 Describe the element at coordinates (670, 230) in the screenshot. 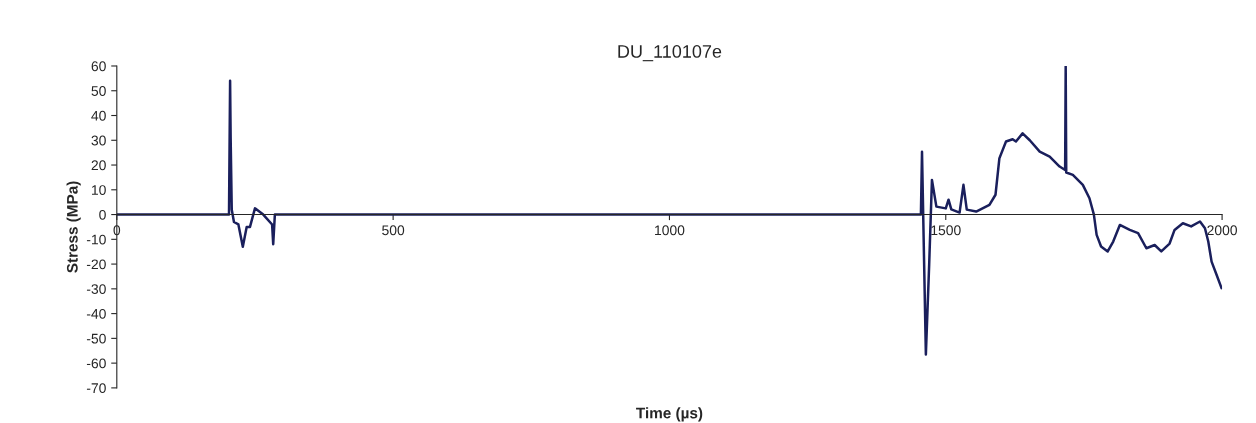

I see `x-tick-label: 1000` at that location.